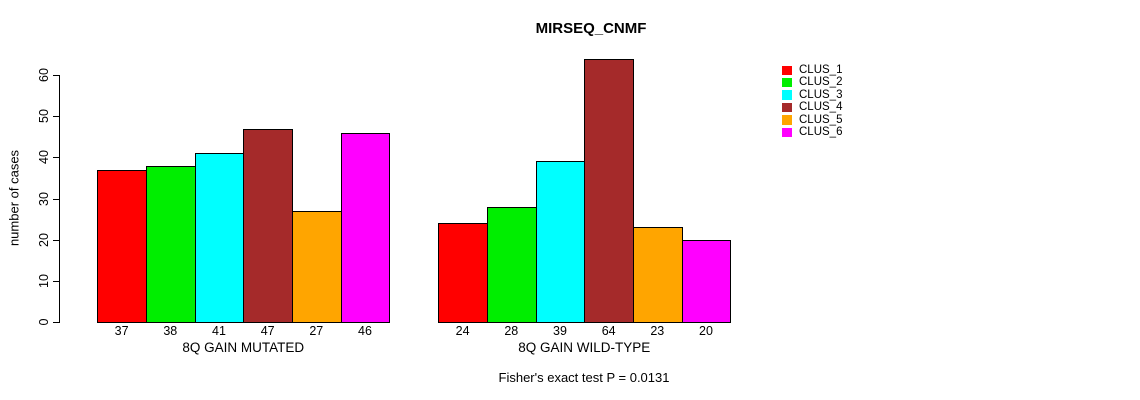 The image size is (1140, 400). Describe the element at coordinates (821, 82) in the screenshot. I see `legend-label-CLUS_2: CLUS_2` at that location.